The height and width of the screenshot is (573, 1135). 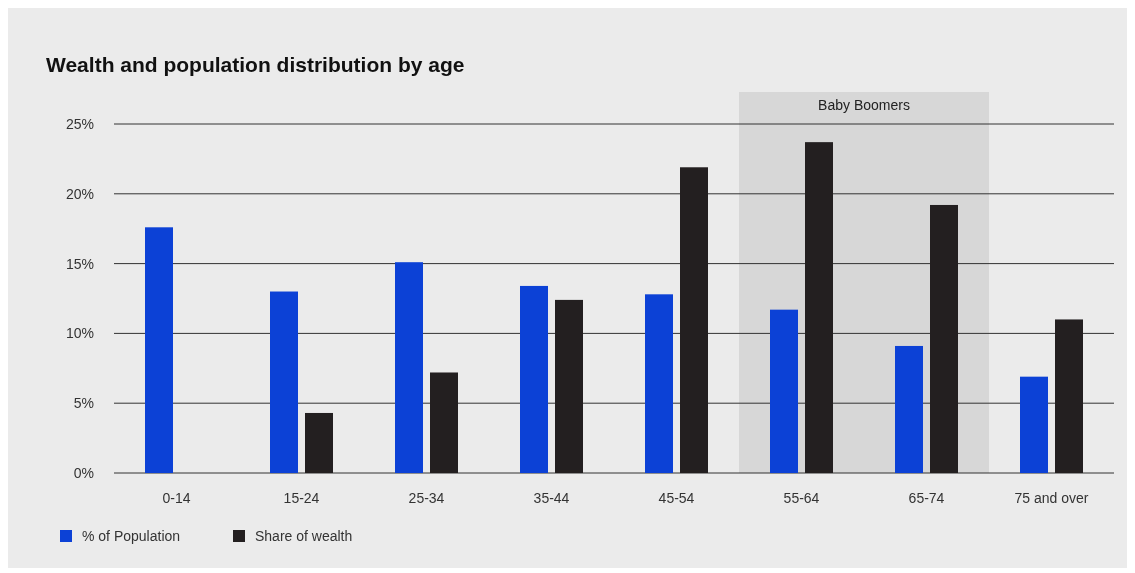 I want to click on x-tick-label: 55-64, so click(x=801, y=498).